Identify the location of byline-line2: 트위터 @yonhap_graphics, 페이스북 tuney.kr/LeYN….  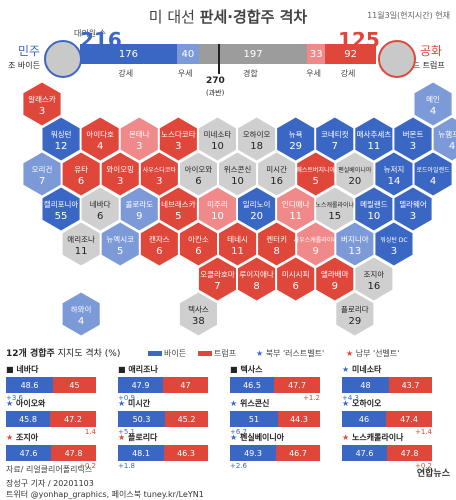
(105, 494).